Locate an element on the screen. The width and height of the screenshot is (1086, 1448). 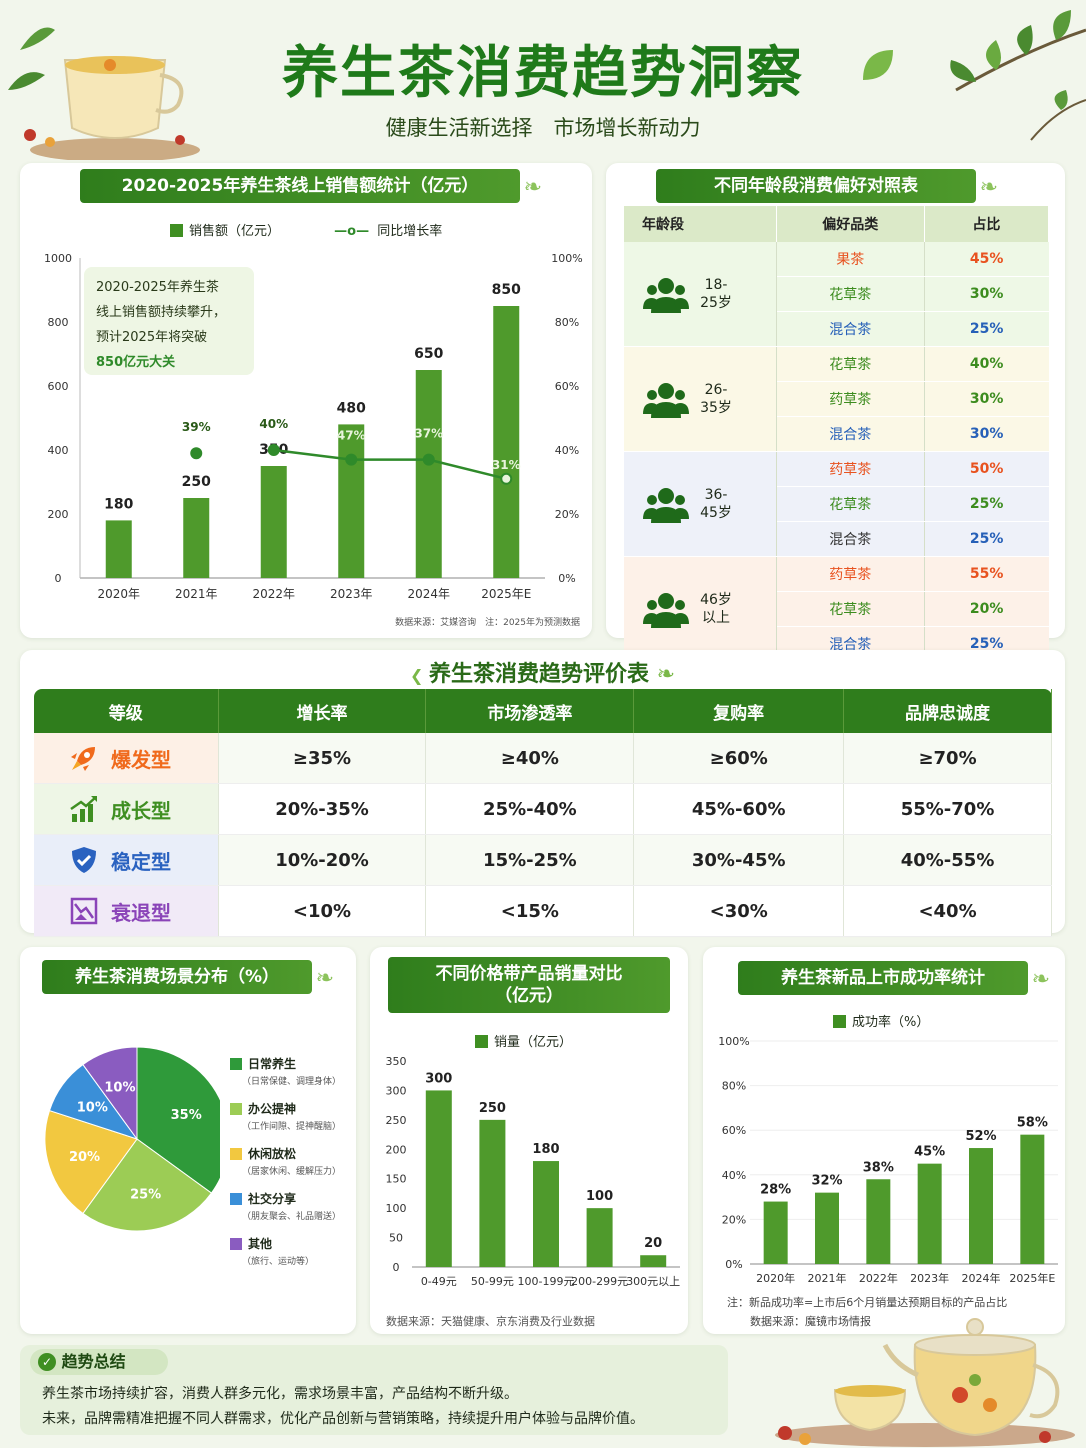
y-tick-label: 80% is located at coordinates (734, 1086).